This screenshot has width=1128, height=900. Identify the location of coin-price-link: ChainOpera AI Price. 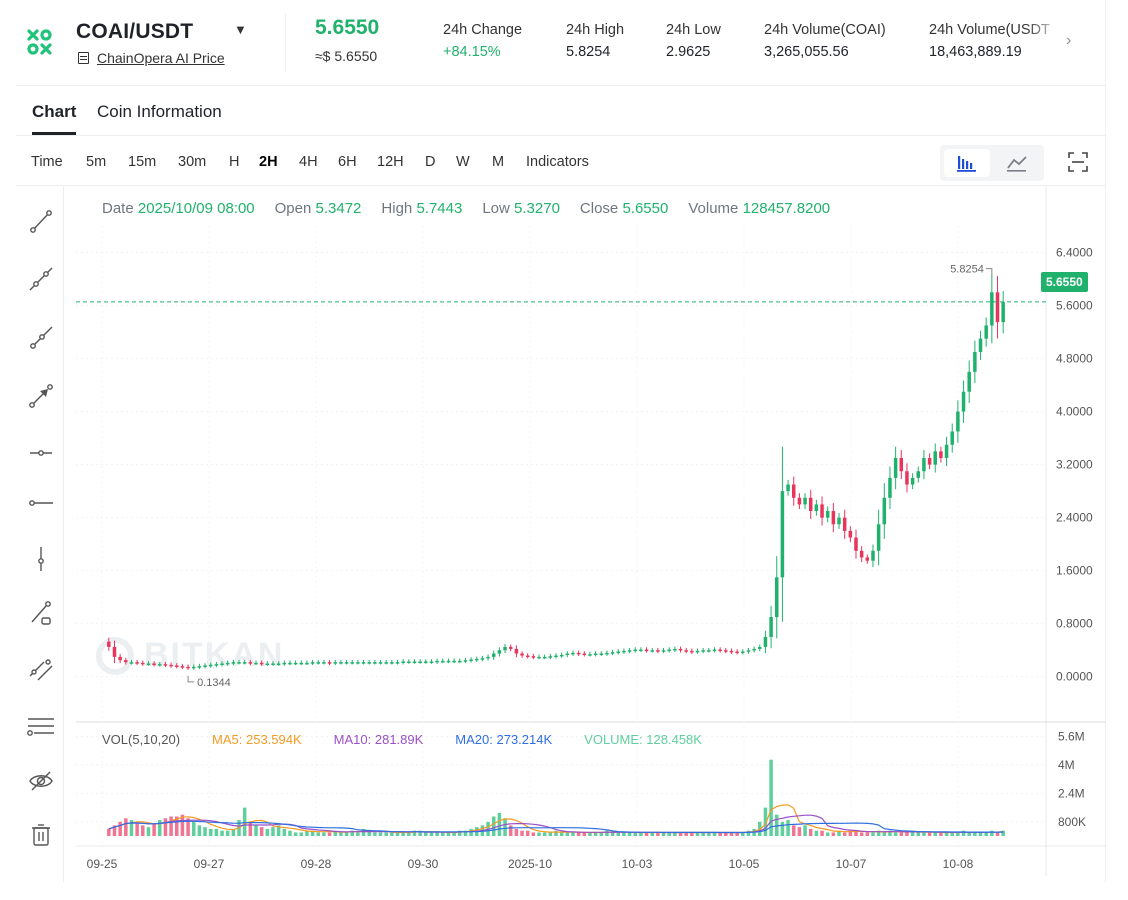
(151, 58).